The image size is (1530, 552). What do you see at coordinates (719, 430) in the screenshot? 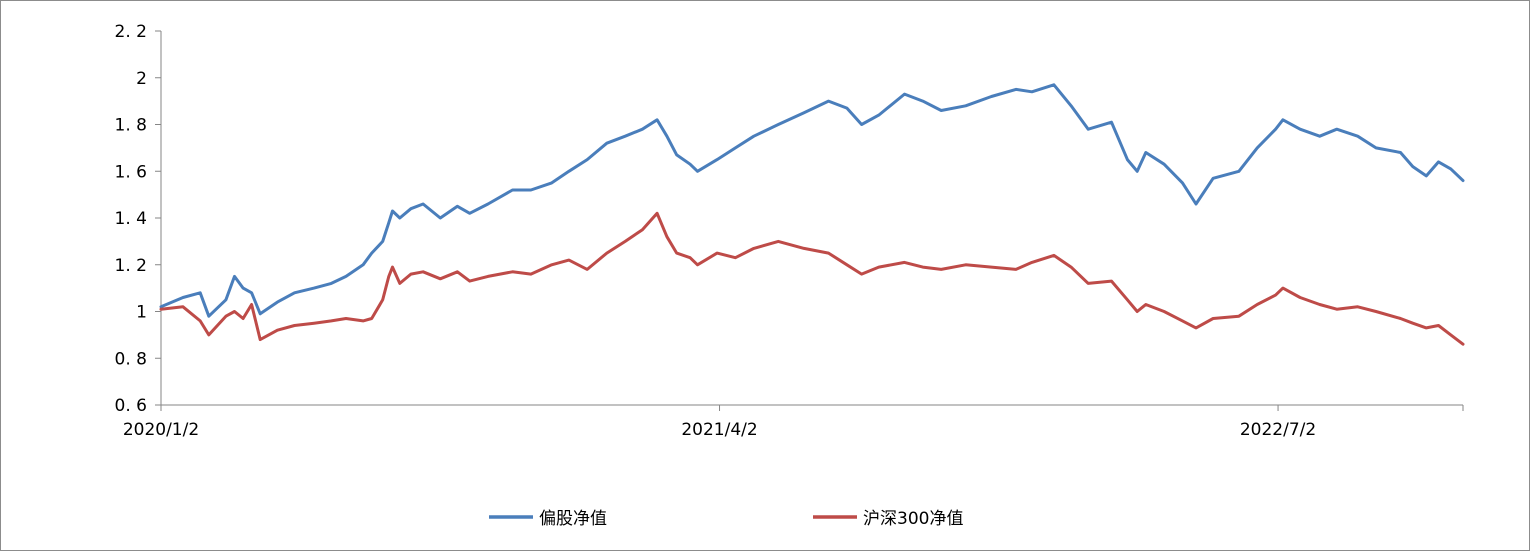
I see `x-tick-label: 2021/4/2` at bounding box center [719, 430].